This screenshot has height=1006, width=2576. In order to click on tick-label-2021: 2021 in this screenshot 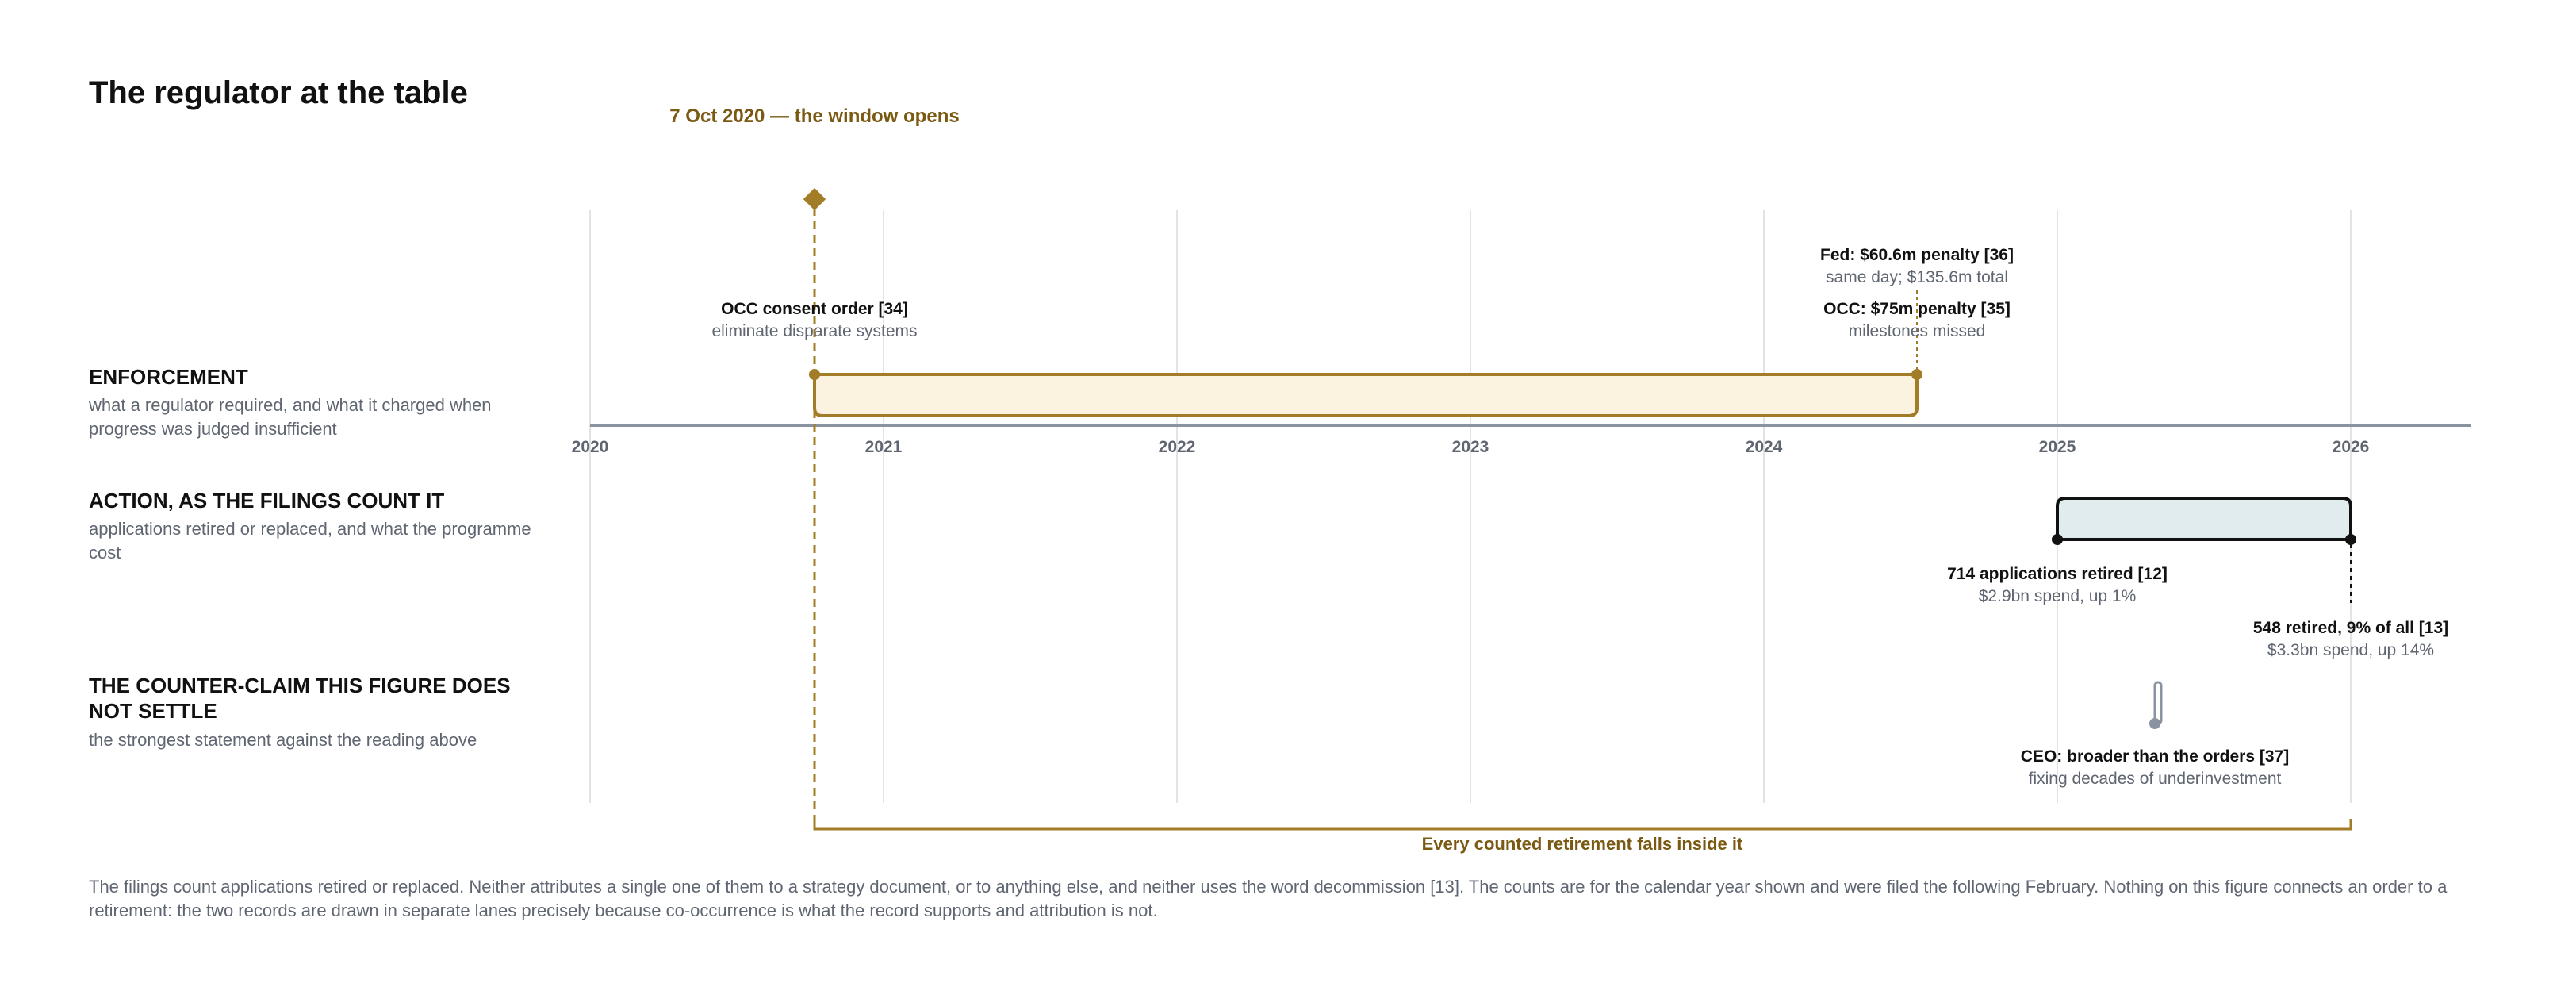, I will do `click(884, 447)`.